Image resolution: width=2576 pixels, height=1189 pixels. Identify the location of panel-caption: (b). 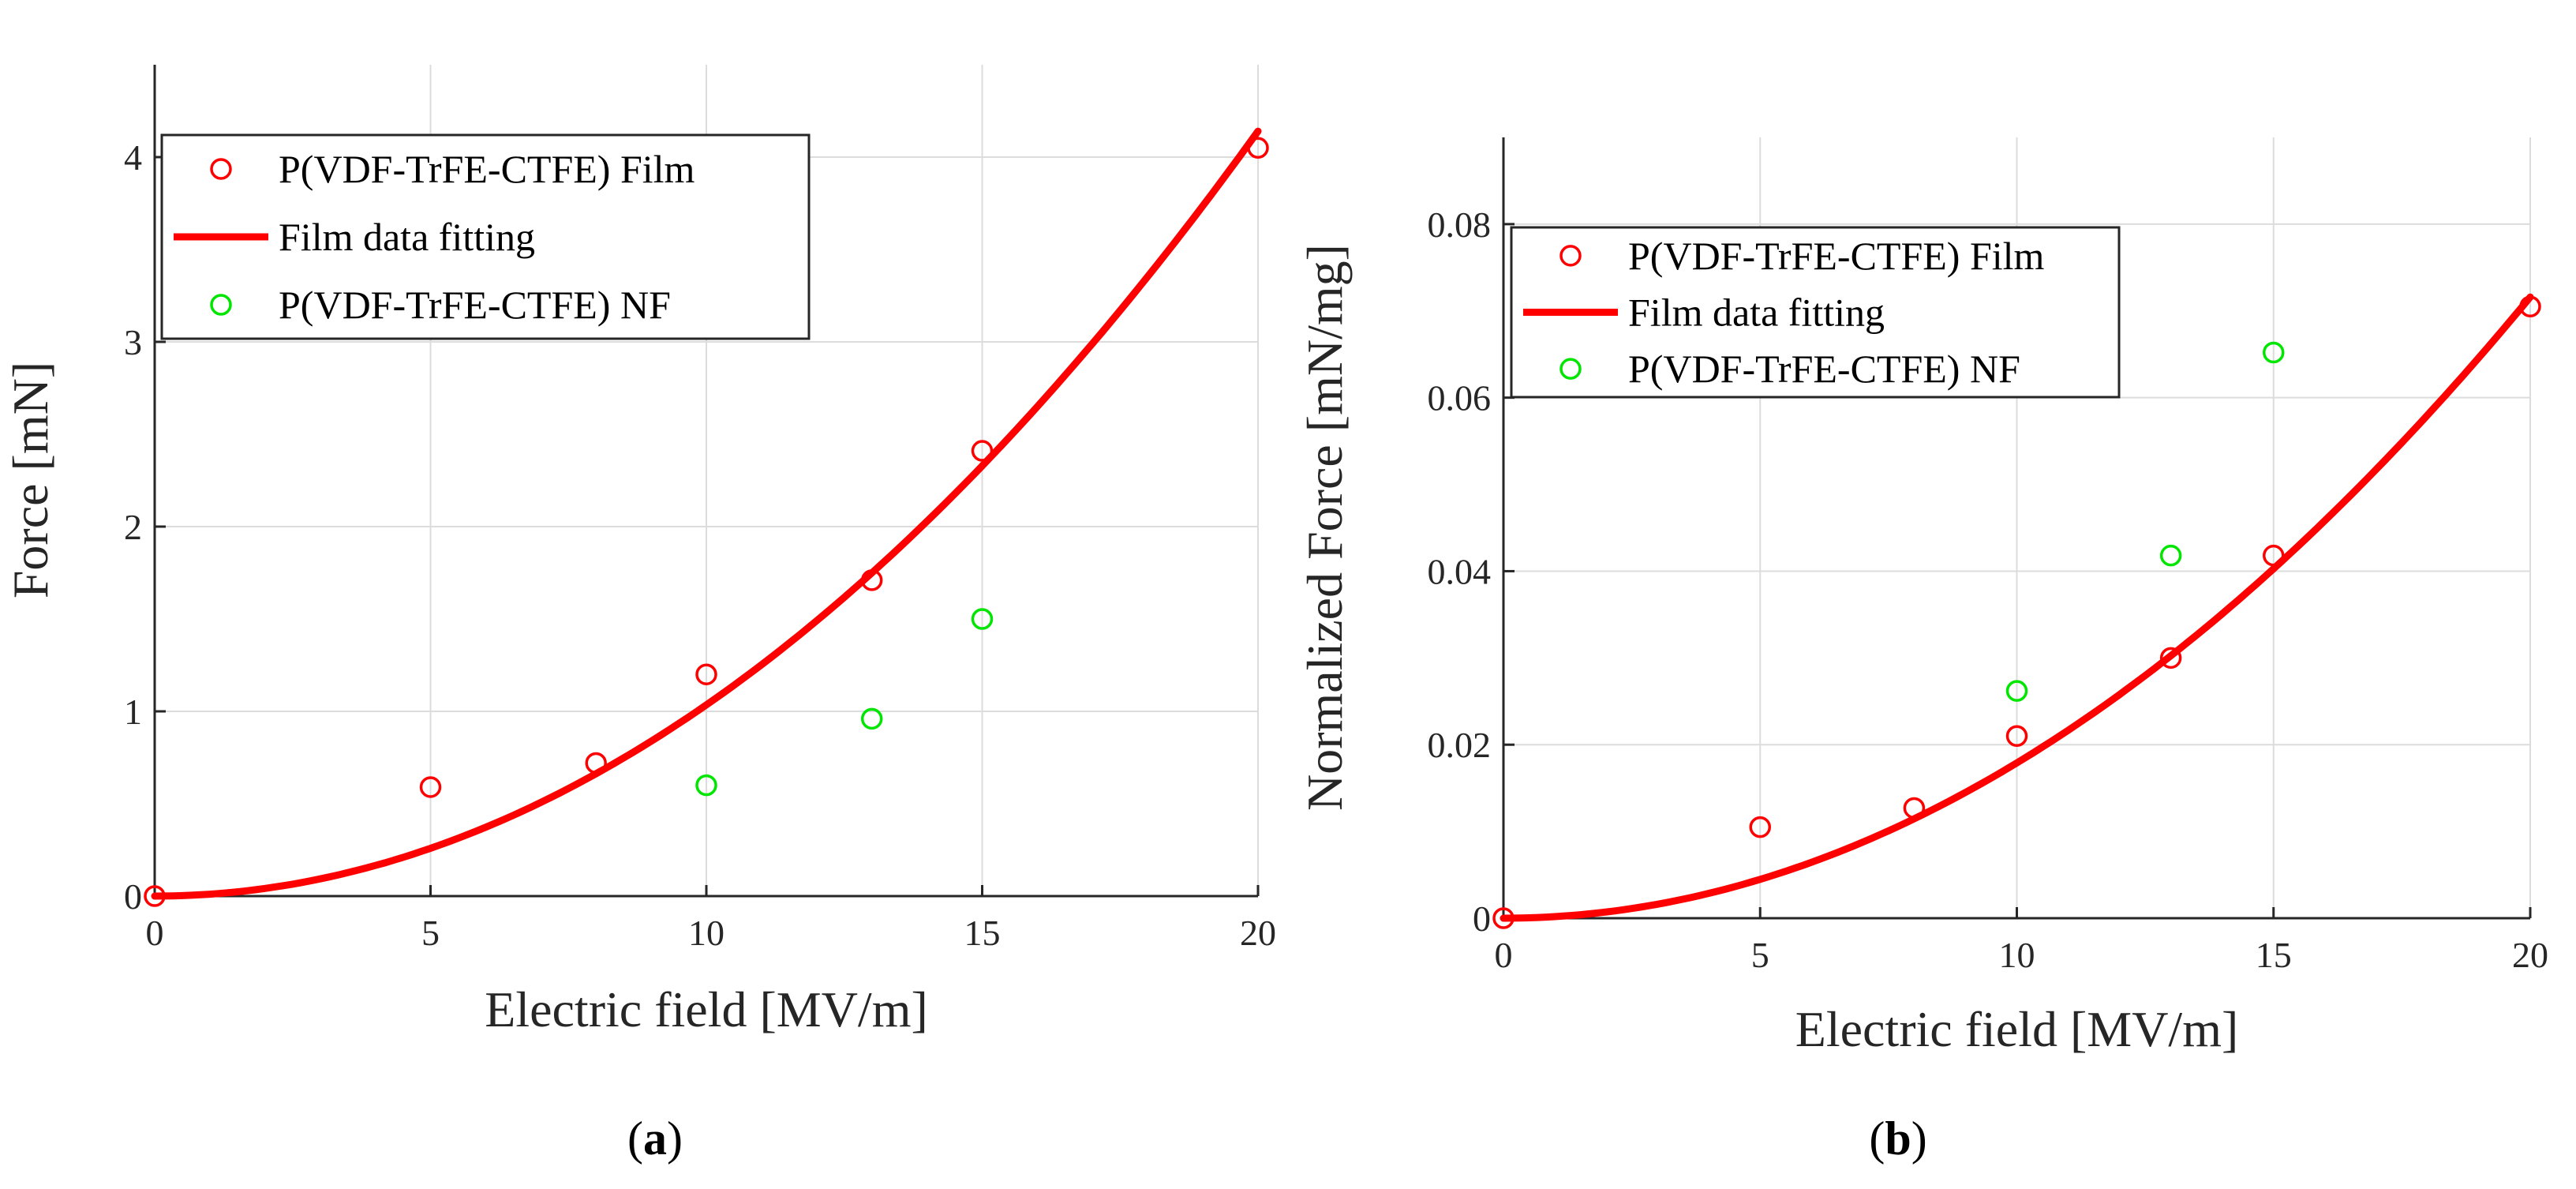
(1897, 1138).